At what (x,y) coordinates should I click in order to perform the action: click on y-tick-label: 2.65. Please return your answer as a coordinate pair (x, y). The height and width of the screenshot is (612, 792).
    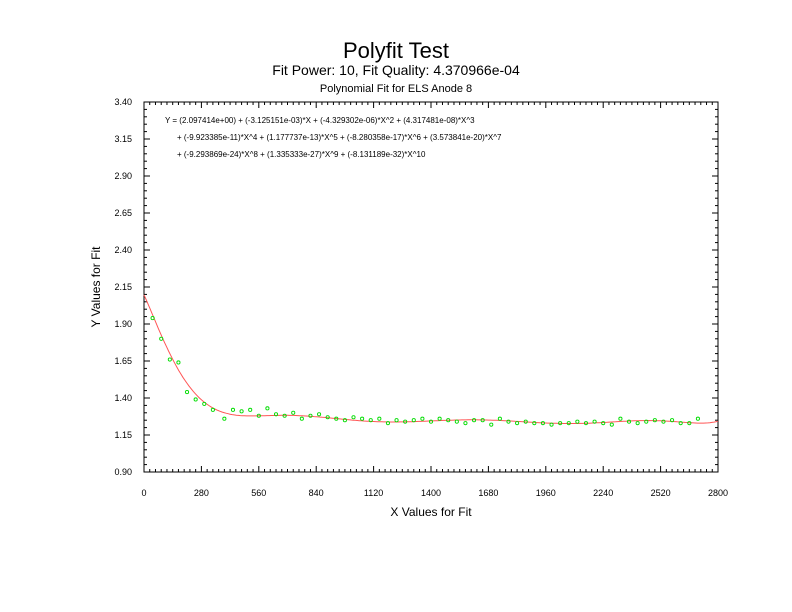
    Looking at the image, I should click on (123, 213).